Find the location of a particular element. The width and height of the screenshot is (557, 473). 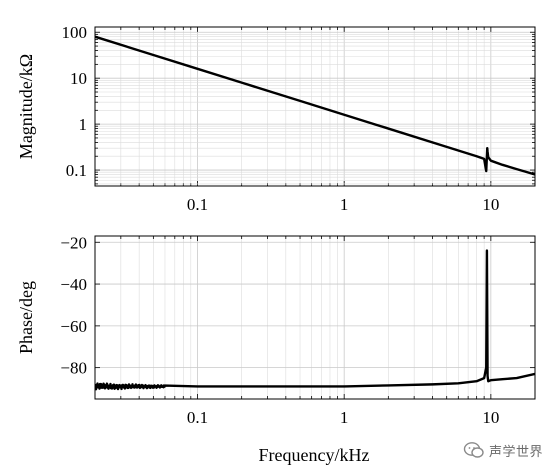

y-tick-label: −40 is located at coordinates (73, 284).